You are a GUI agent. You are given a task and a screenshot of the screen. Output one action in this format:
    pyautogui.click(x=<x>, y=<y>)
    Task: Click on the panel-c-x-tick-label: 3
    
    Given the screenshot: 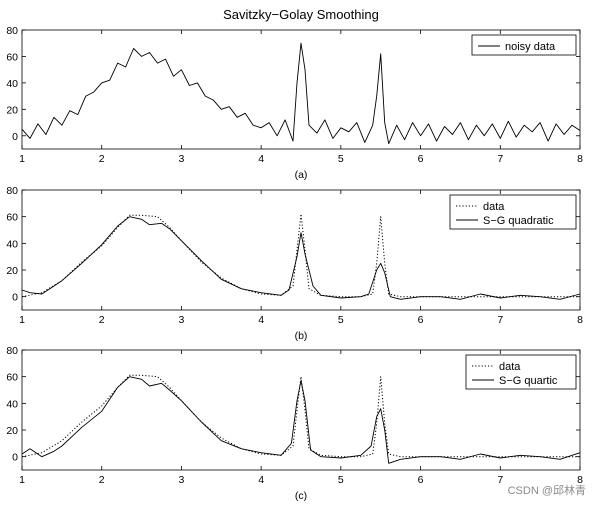 What is the action you would take?
    pyautogui.click(x=182, y=480)
    